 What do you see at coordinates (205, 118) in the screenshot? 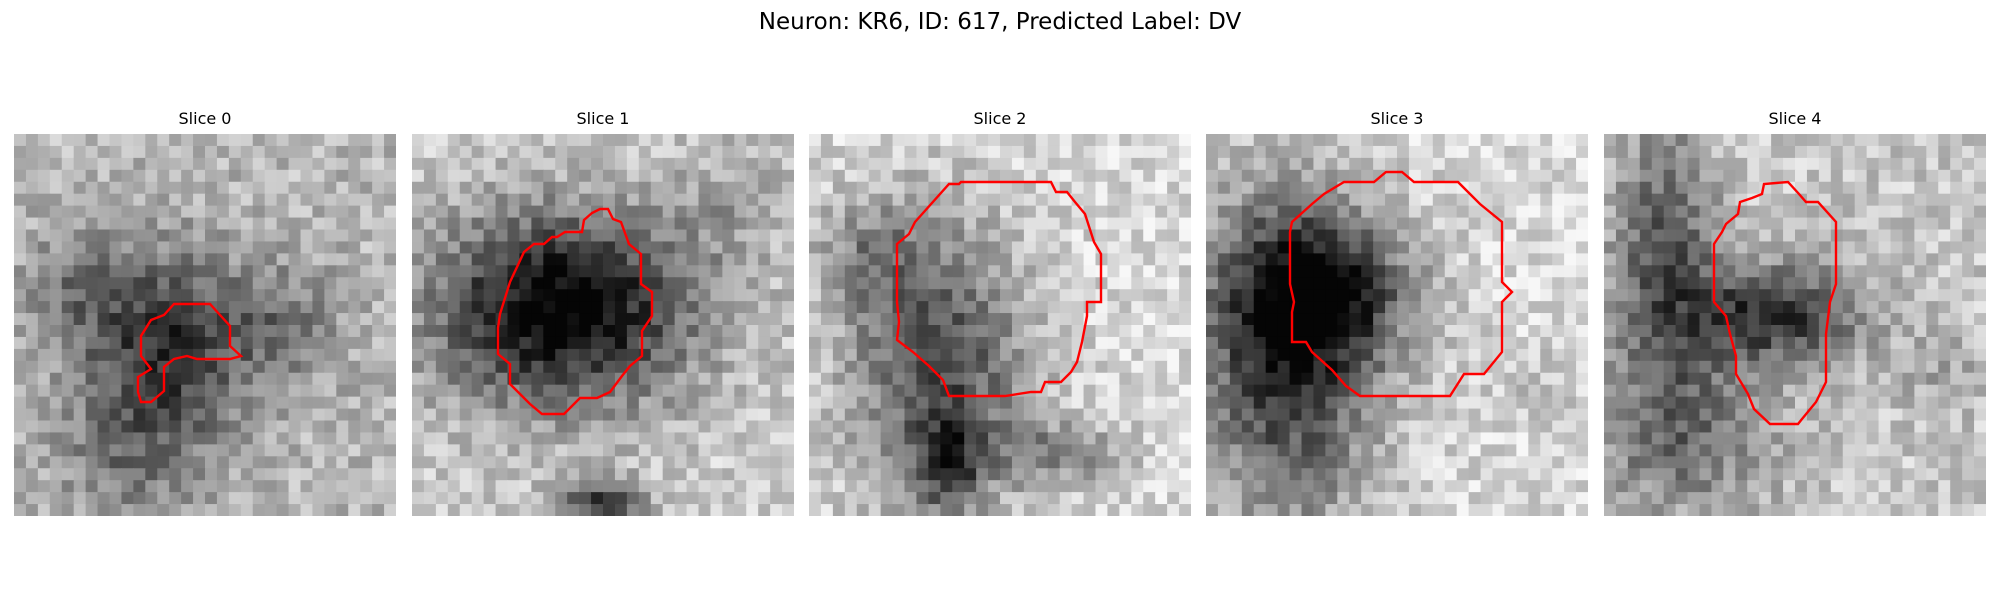
I see `slice-title: Slice 0` at bounding box center [205, 118].